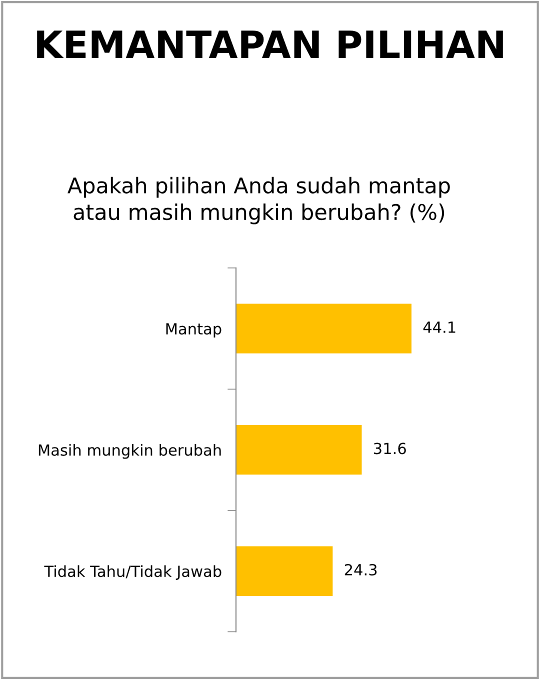 This screenshot has width=540, height=680. Describe the element at coordinates (390, 448) in the screenshot. I see `data-label: 31.6` at that location.